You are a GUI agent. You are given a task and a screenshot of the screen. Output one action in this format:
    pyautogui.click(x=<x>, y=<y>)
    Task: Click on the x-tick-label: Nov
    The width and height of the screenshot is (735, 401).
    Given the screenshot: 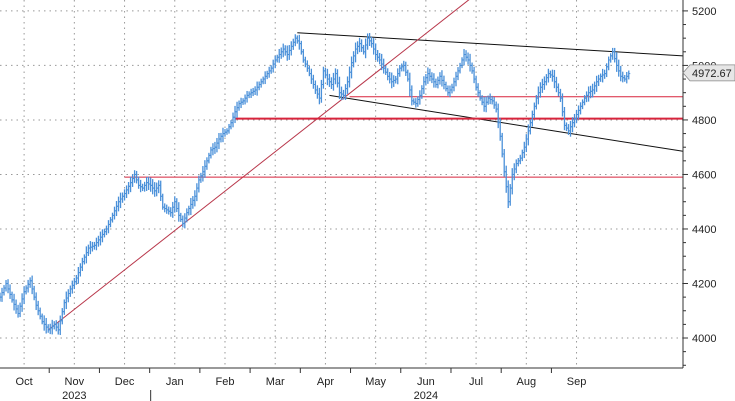 What is the action you would take?
    pyautogui.click(x=75, y=382)
    